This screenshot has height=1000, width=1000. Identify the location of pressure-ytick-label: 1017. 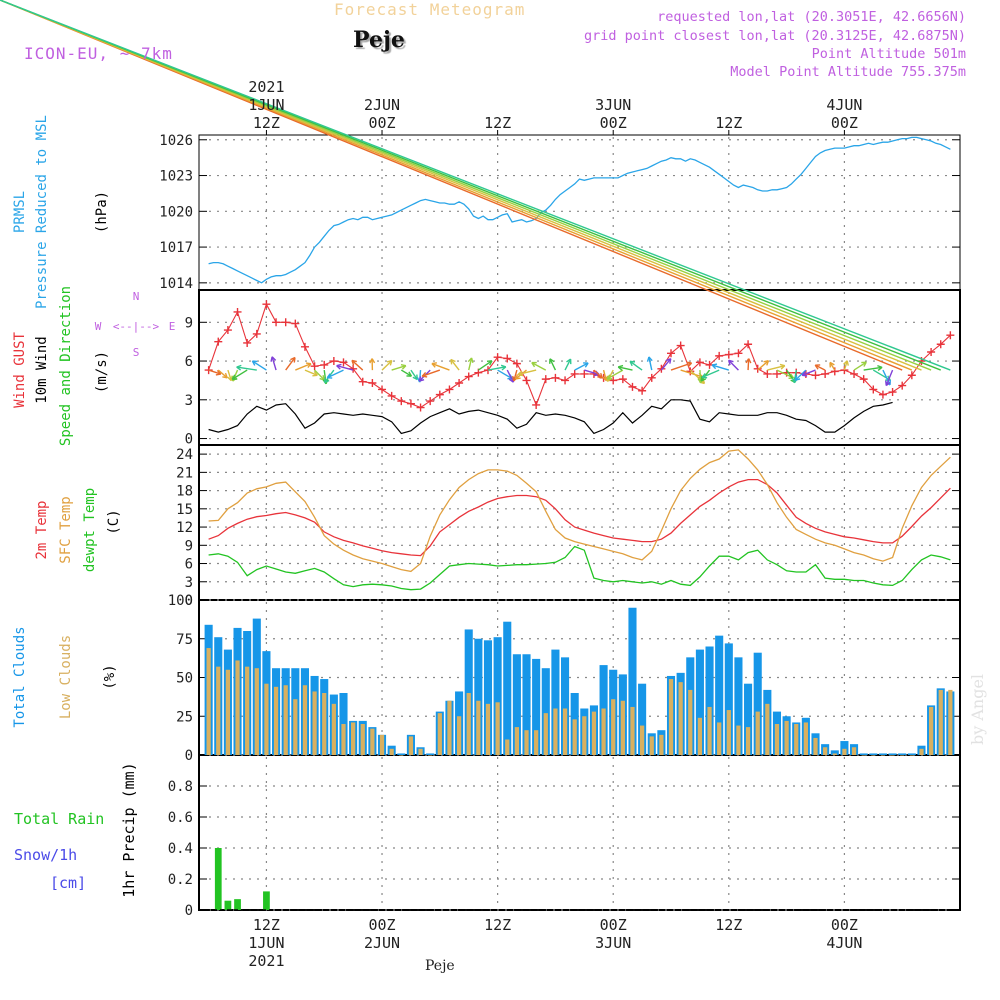
(176, 248).